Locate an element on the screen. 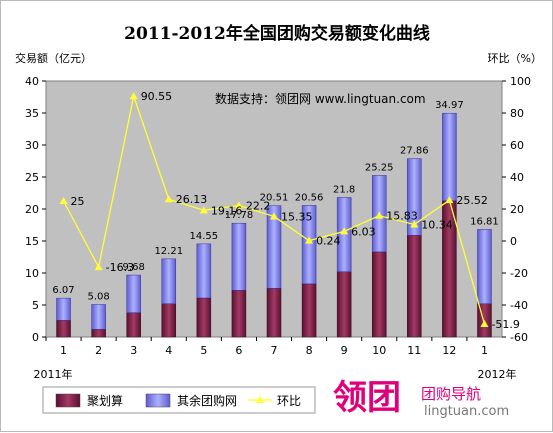 This screenshot has height=433, width=553. right-tick-label: -20 is located at coordinates (519, 273).